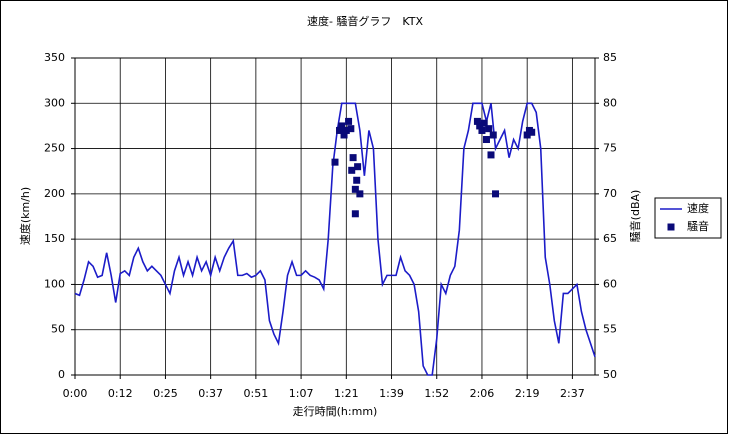 The width and height of the screenshot is (729, 439). What do you see at coordinates (610, 57) in the screenshot?
I see `y2-tick-label: 85` at bounding box center [610, 57].